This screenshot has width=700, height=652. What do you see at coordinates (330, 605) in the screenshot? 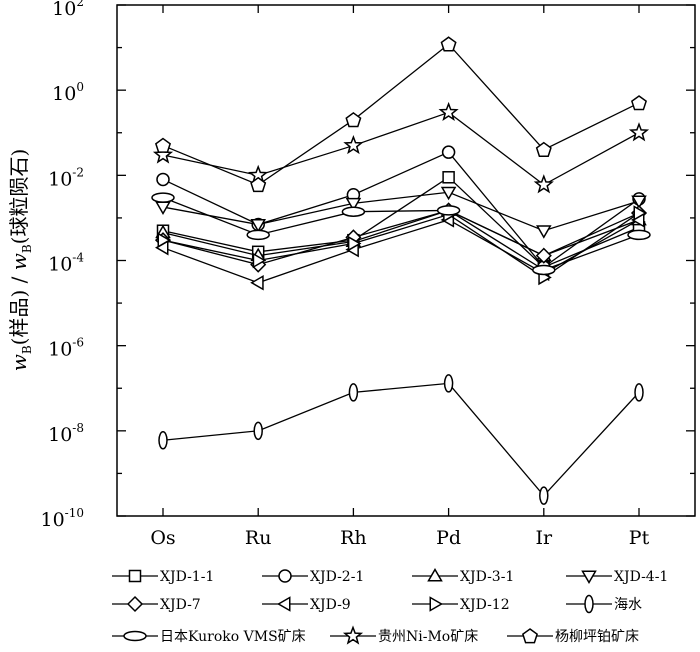
I see `legend-label: XJD-9` at bounding box center [330, 605].